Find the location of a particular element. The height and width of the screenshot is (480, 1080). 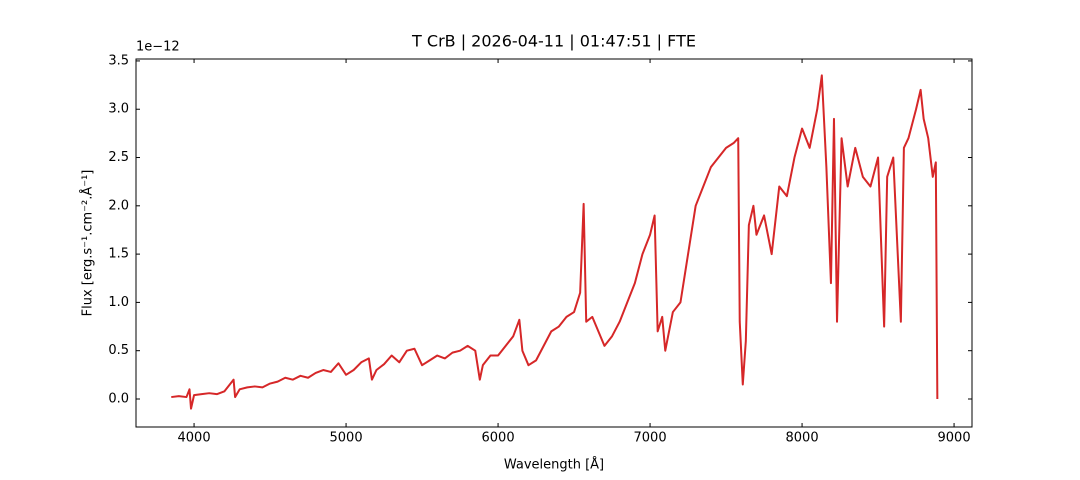

chart-title: T CrB | 2026-04-11 | 01:47:51 | FTE is located at coordinates (553, 41).